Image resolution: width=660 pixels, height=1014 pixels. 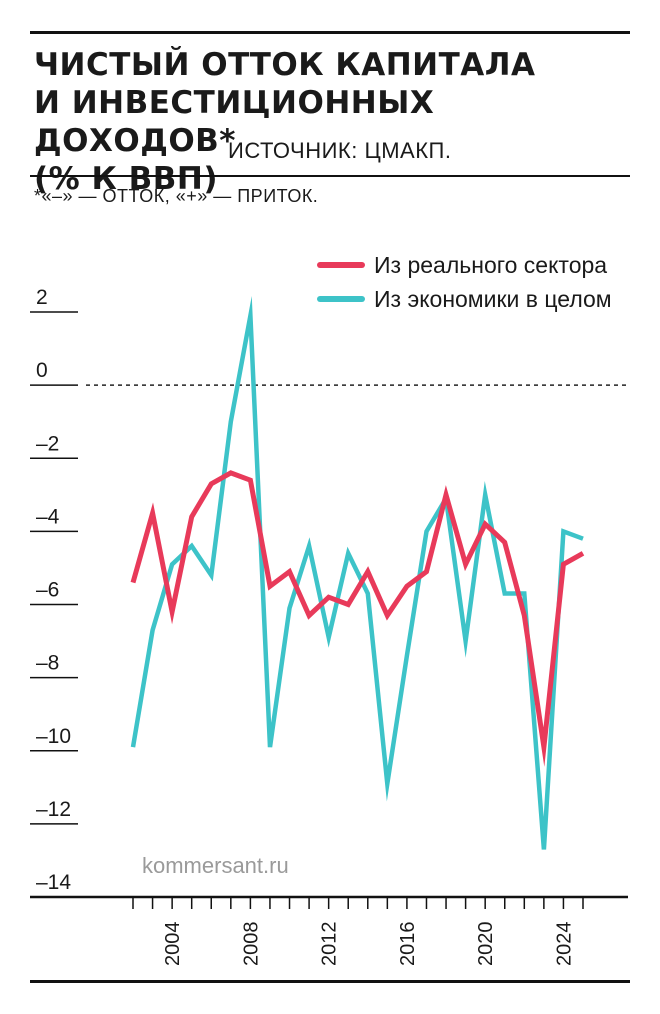 I want to click on y-tick-label: –14, so click(x=53, y=882).